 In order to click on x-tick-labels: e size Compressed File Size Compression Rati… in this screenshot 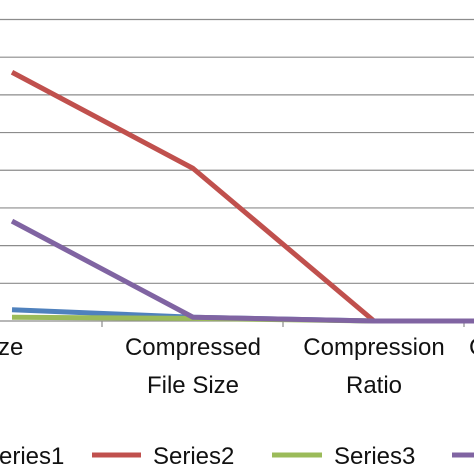, I will do `click(237, 366)`.